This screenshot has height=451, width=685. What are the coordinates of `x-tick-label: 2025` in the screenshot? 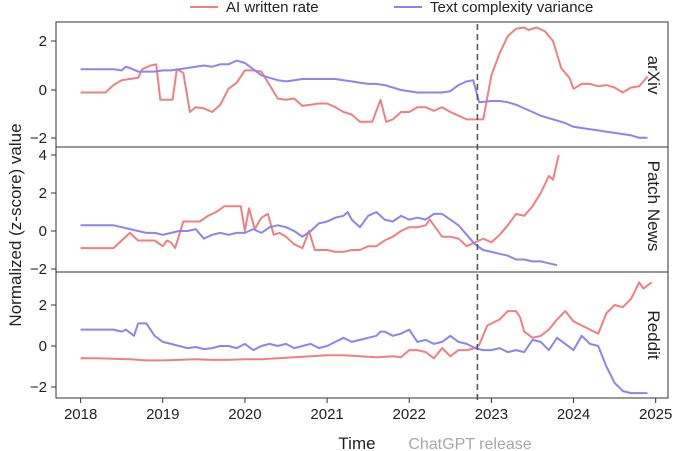 It's located at (655, 414).